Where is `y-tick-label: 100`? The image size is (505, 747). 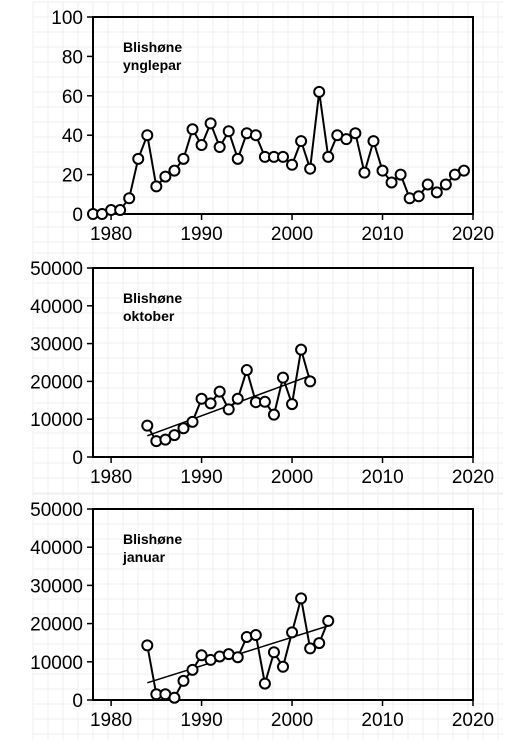 y-tick-label: 100 is located at coordinates (67, 18).